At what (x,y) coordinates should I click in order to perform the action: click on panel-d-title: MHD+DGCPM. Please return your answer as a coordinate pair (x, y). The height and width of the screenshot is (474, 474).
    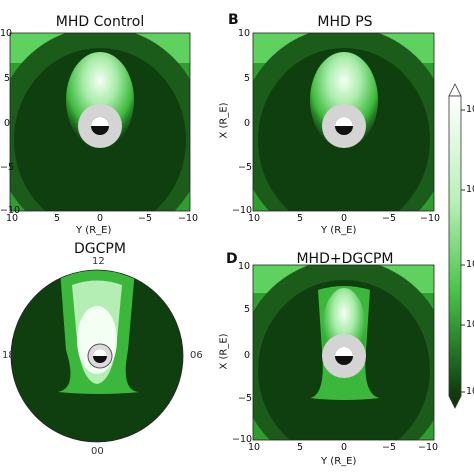
    Looking at the image, I should click on (345, 259).